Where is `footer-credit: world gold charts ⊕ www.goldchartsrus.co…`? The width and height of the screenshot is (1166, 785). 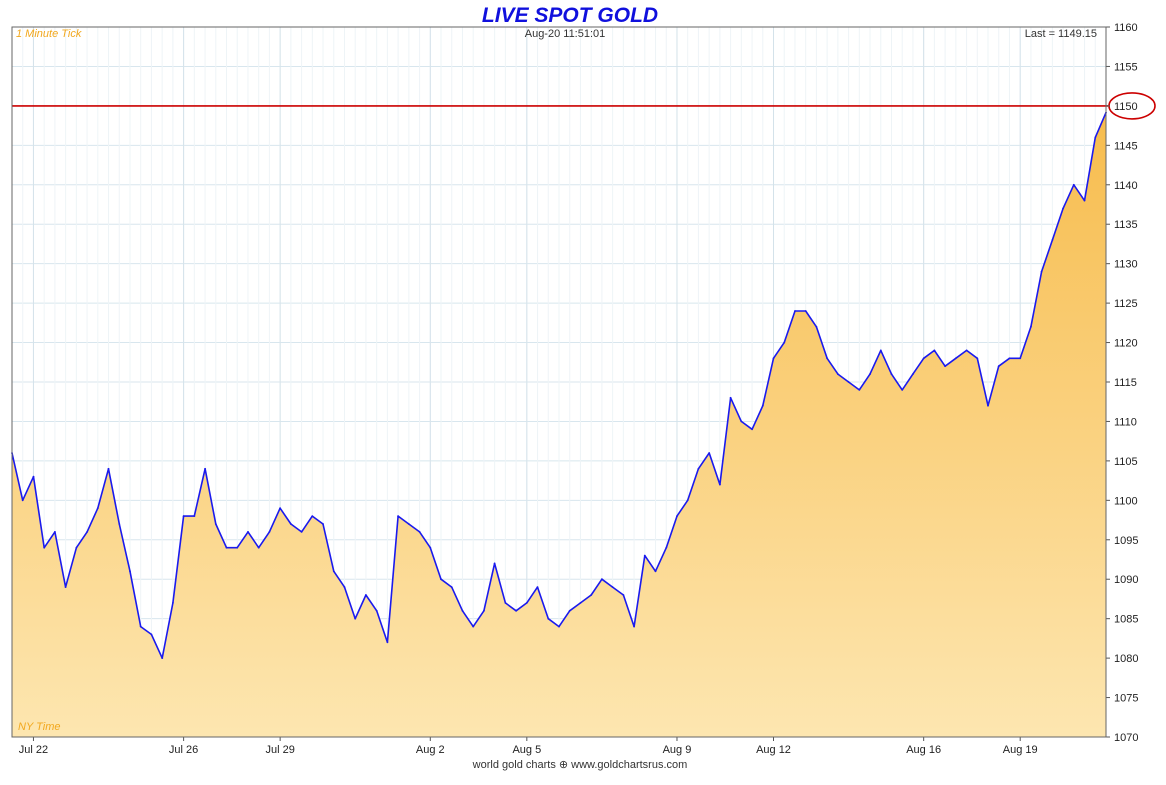
footer-credit: world gold charts ⊕ www.goldchartsrus.co… is located at coordinates (580, 765).